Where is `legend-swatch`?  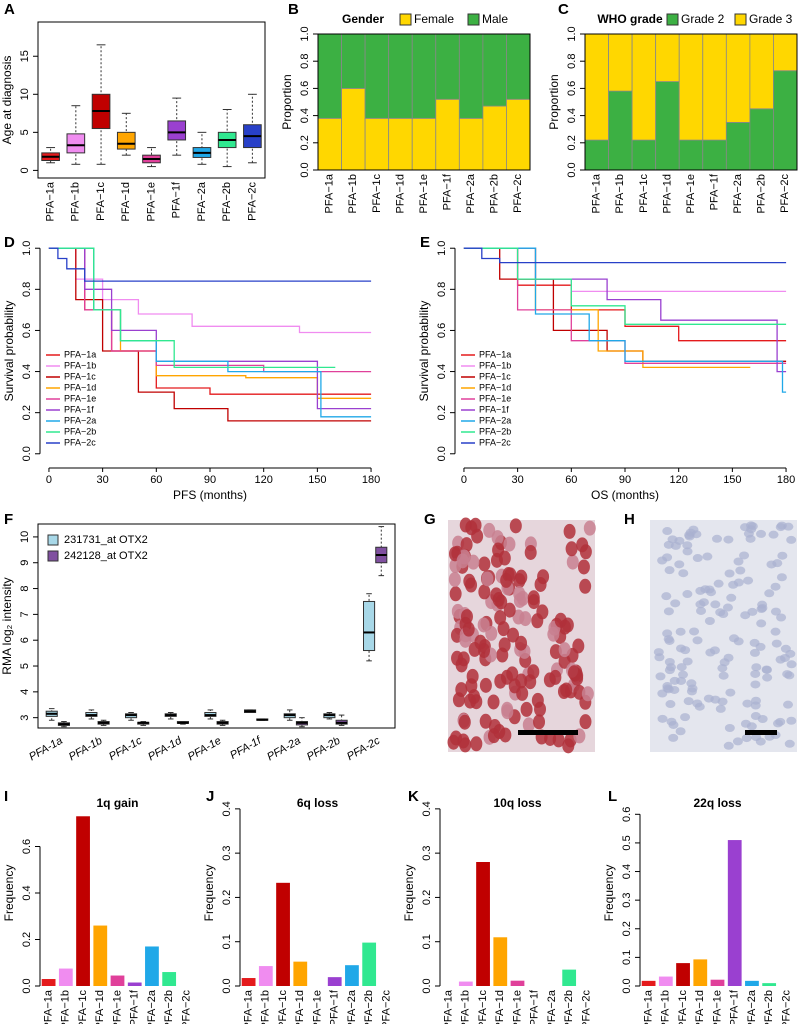
legend-swatch is located at coordinates (473, 19).